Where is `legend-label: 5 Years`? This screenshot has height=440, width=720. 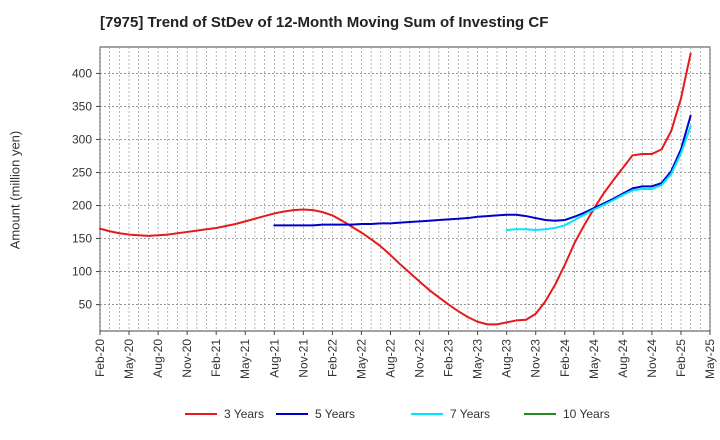
legend-label: 5 Years is located at coordinates (335, 414).